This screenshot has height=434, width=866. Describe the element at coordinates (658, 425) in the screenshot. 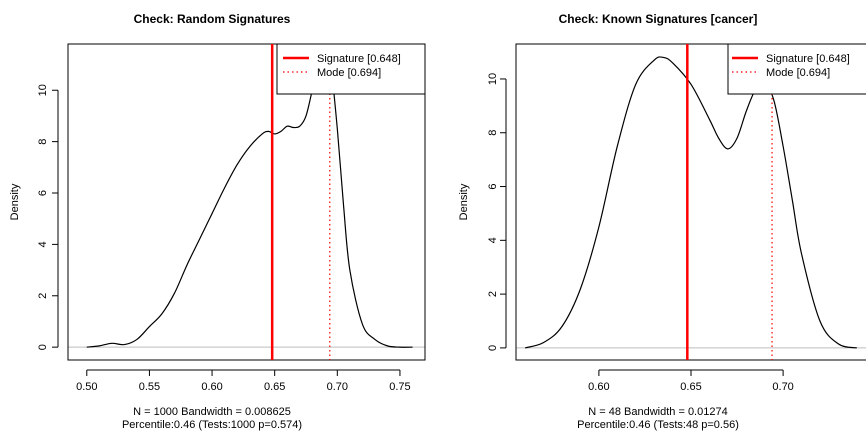

I see `x-axis-label-line: Percentile:0.46 (Tests:48 p=0.56)` at that location.